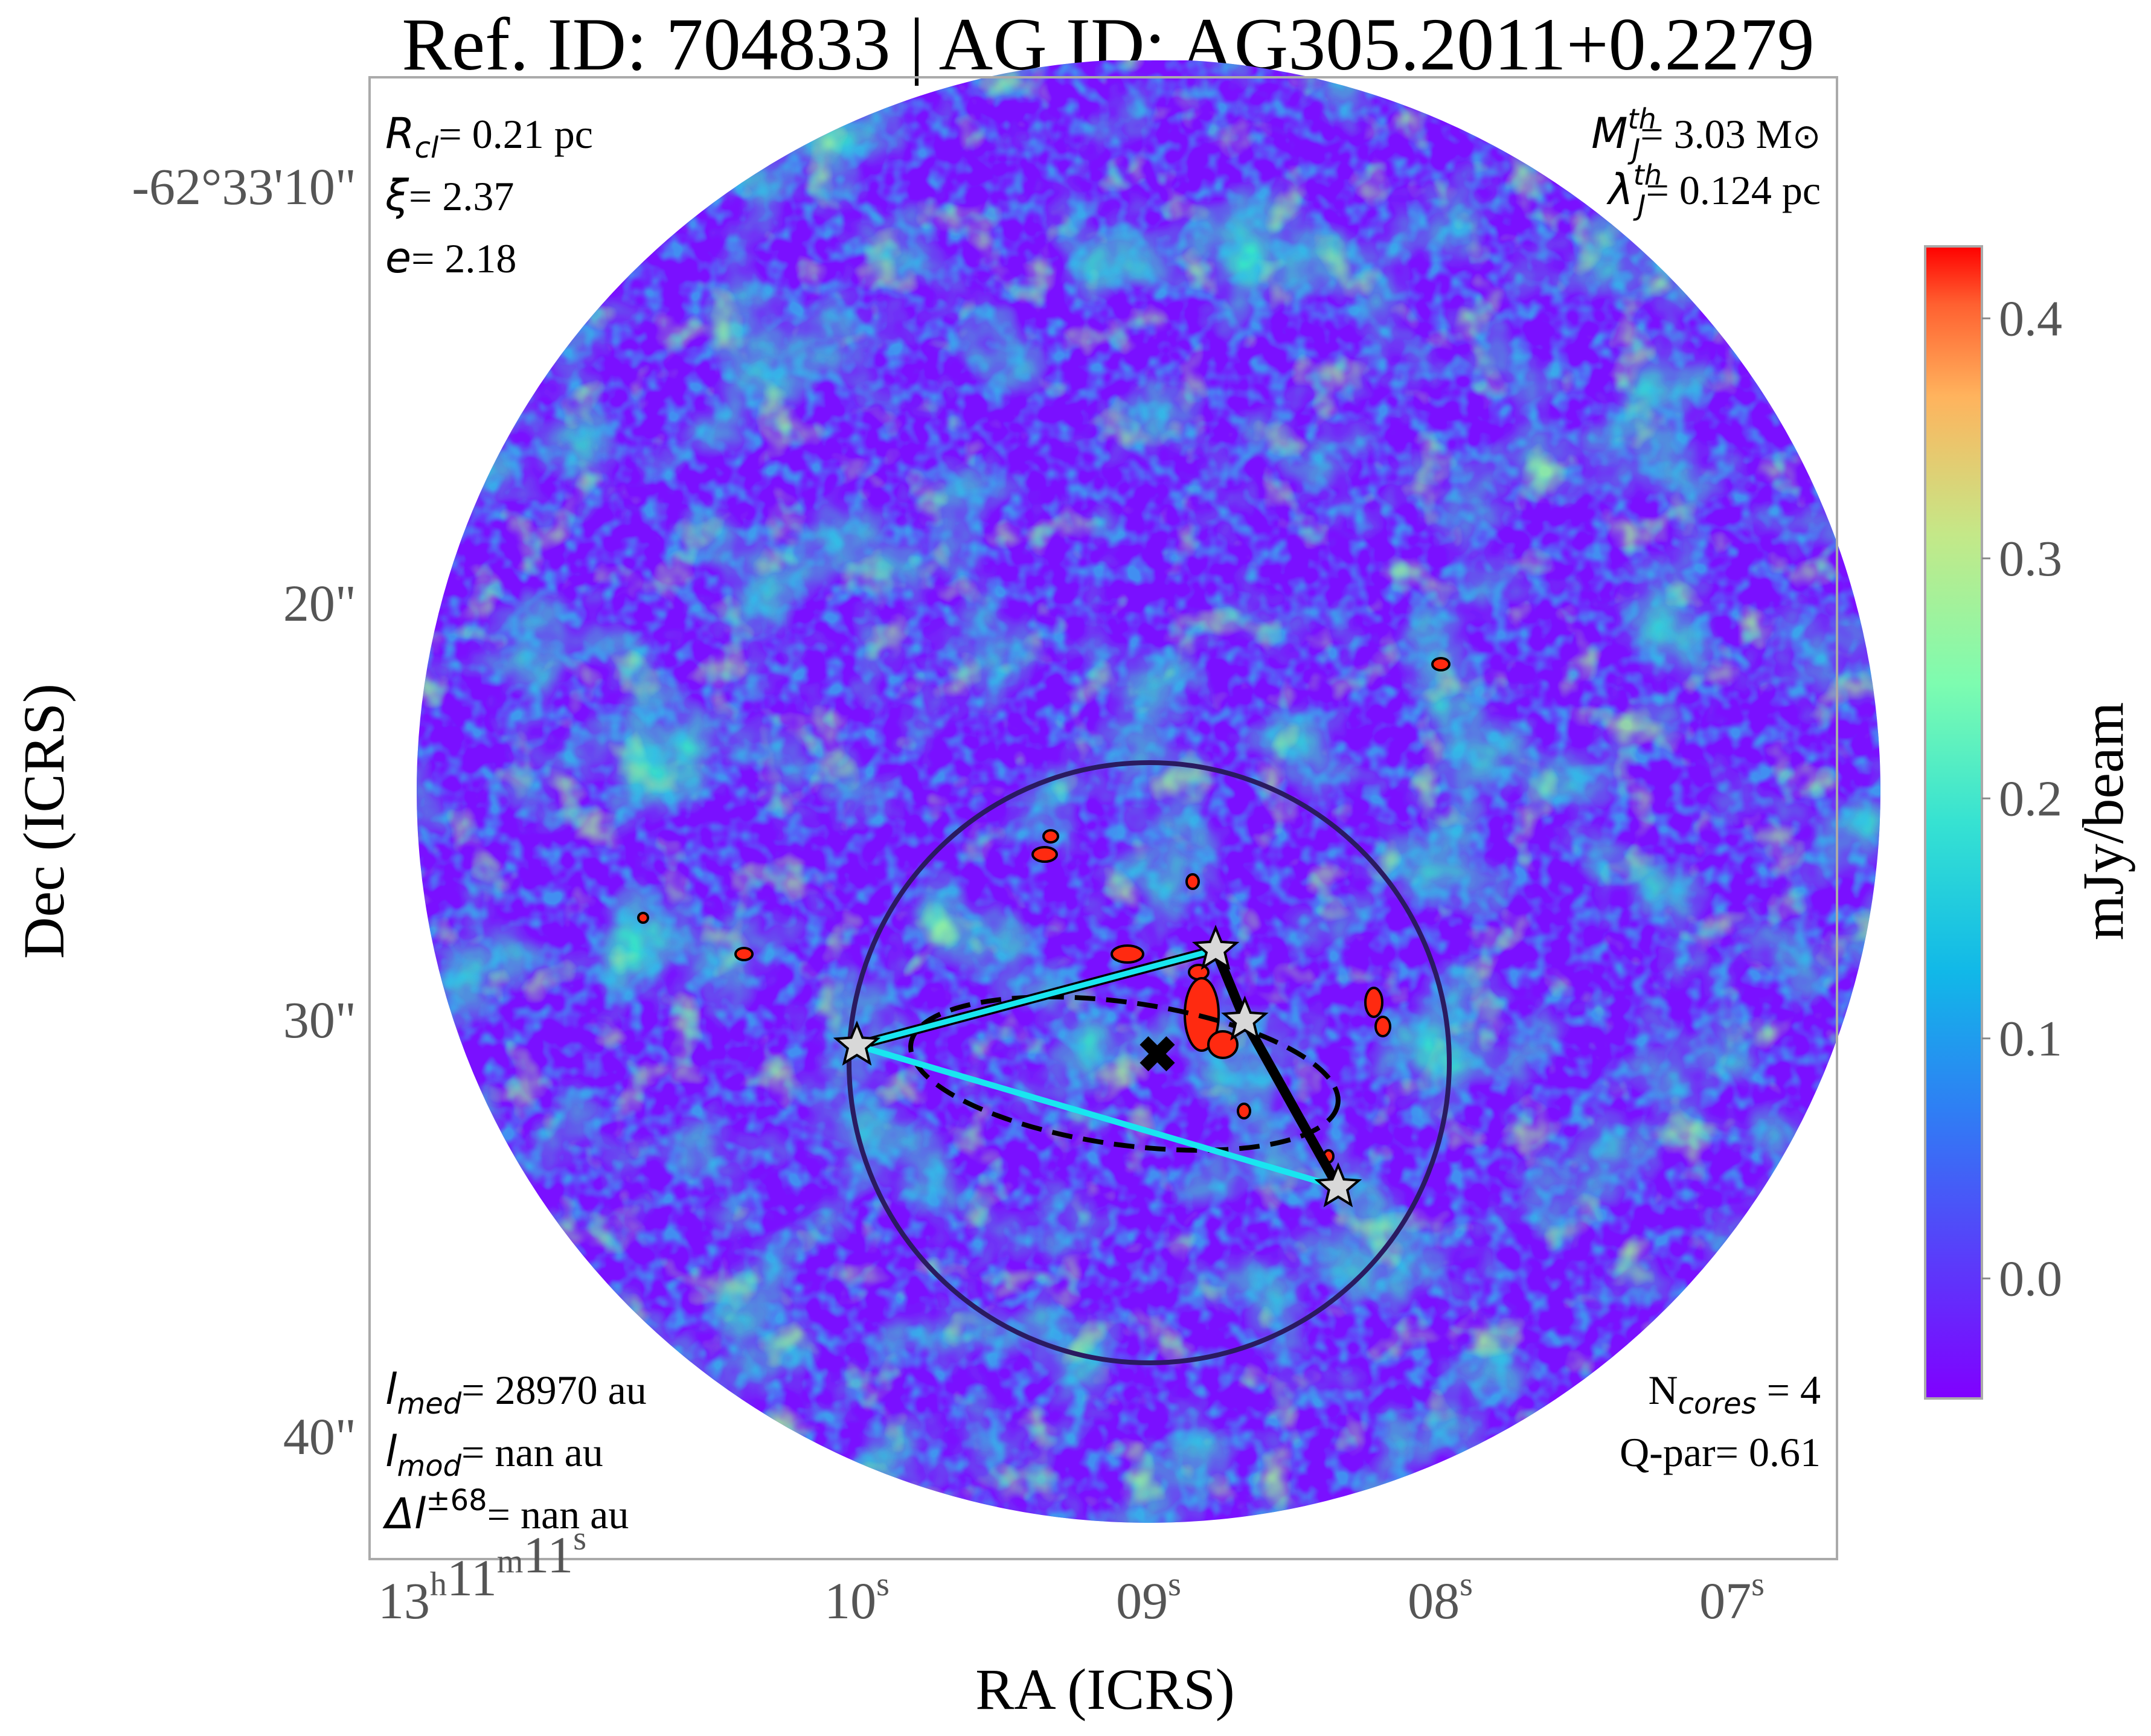 The width and height of the screenshot is (2151, 1736). Describe the element at coordinates (1104, 1689) in the screenshot. I see `x-axis-label: RA (ICRS)` at that location.